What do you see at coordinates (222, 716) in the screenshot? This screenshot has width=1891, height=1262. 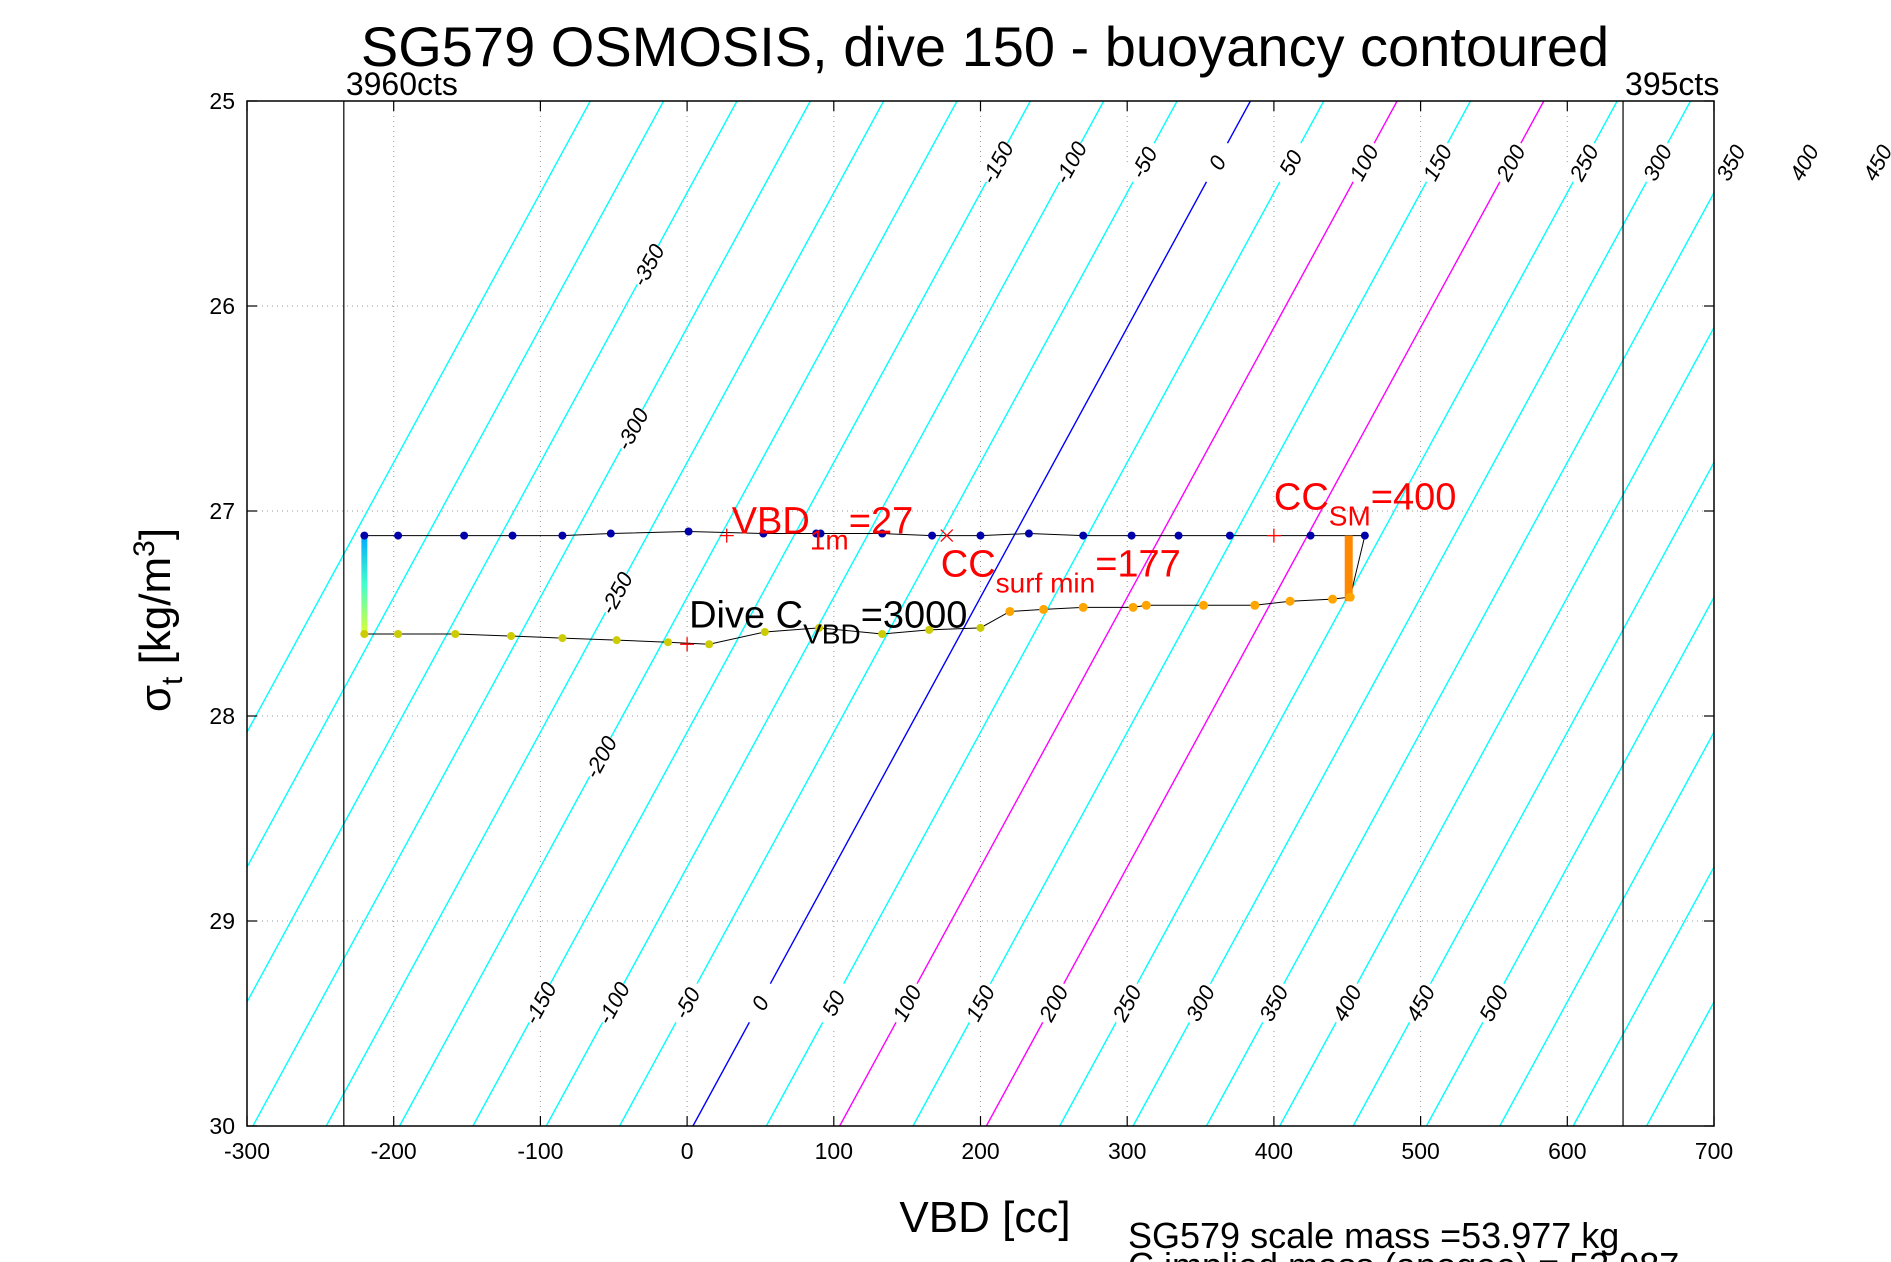 I see `y-tick-label: 28` at bounding box center [222, 716].